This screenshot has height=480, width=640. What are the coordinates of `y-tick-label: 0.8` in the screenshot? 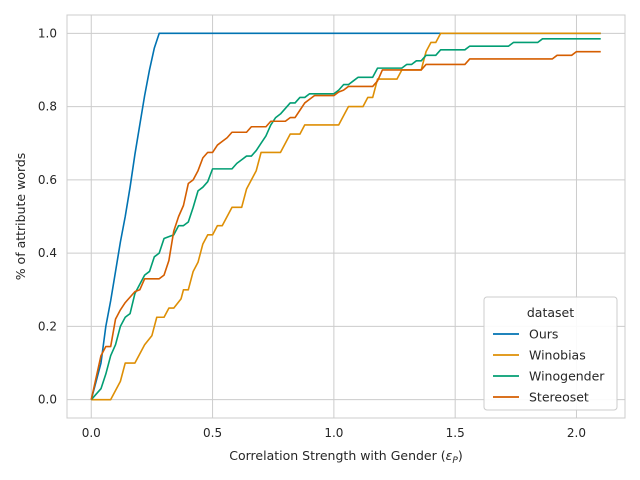 It's located at (47, 107).